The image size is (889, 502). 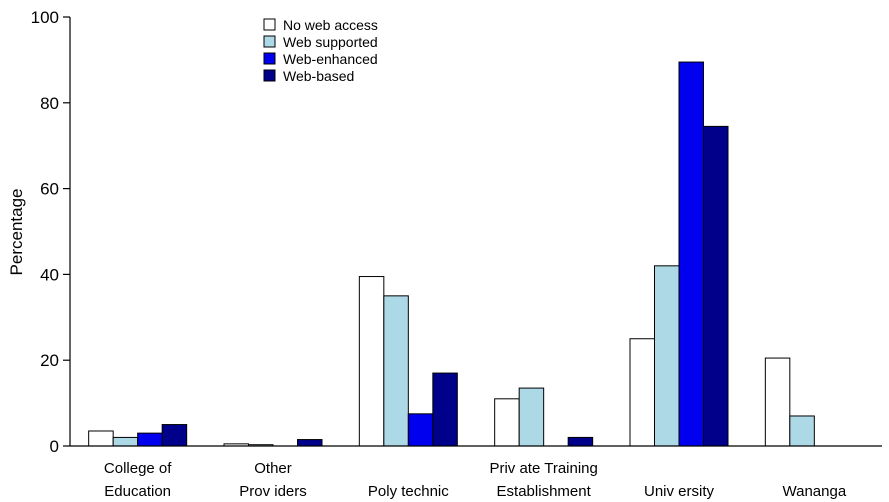 I want to click on y-ticks-group: 0 20 40 60 80 100, so click(x=50, y=232).